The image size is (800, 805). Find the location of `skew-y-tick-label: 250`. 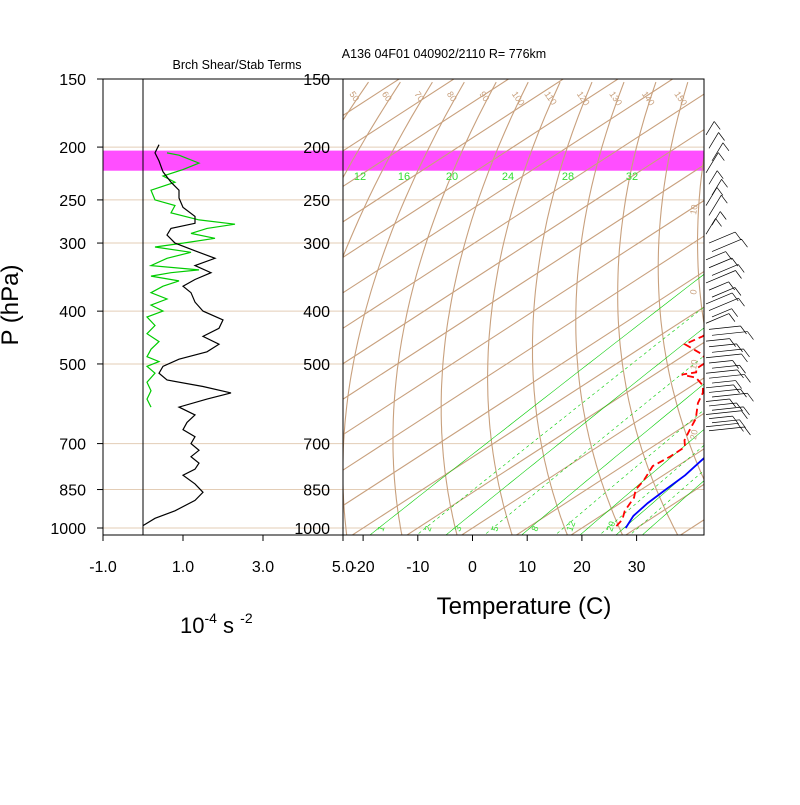

skew-y-tick-label: 250 is located at coordinates (316, 201).